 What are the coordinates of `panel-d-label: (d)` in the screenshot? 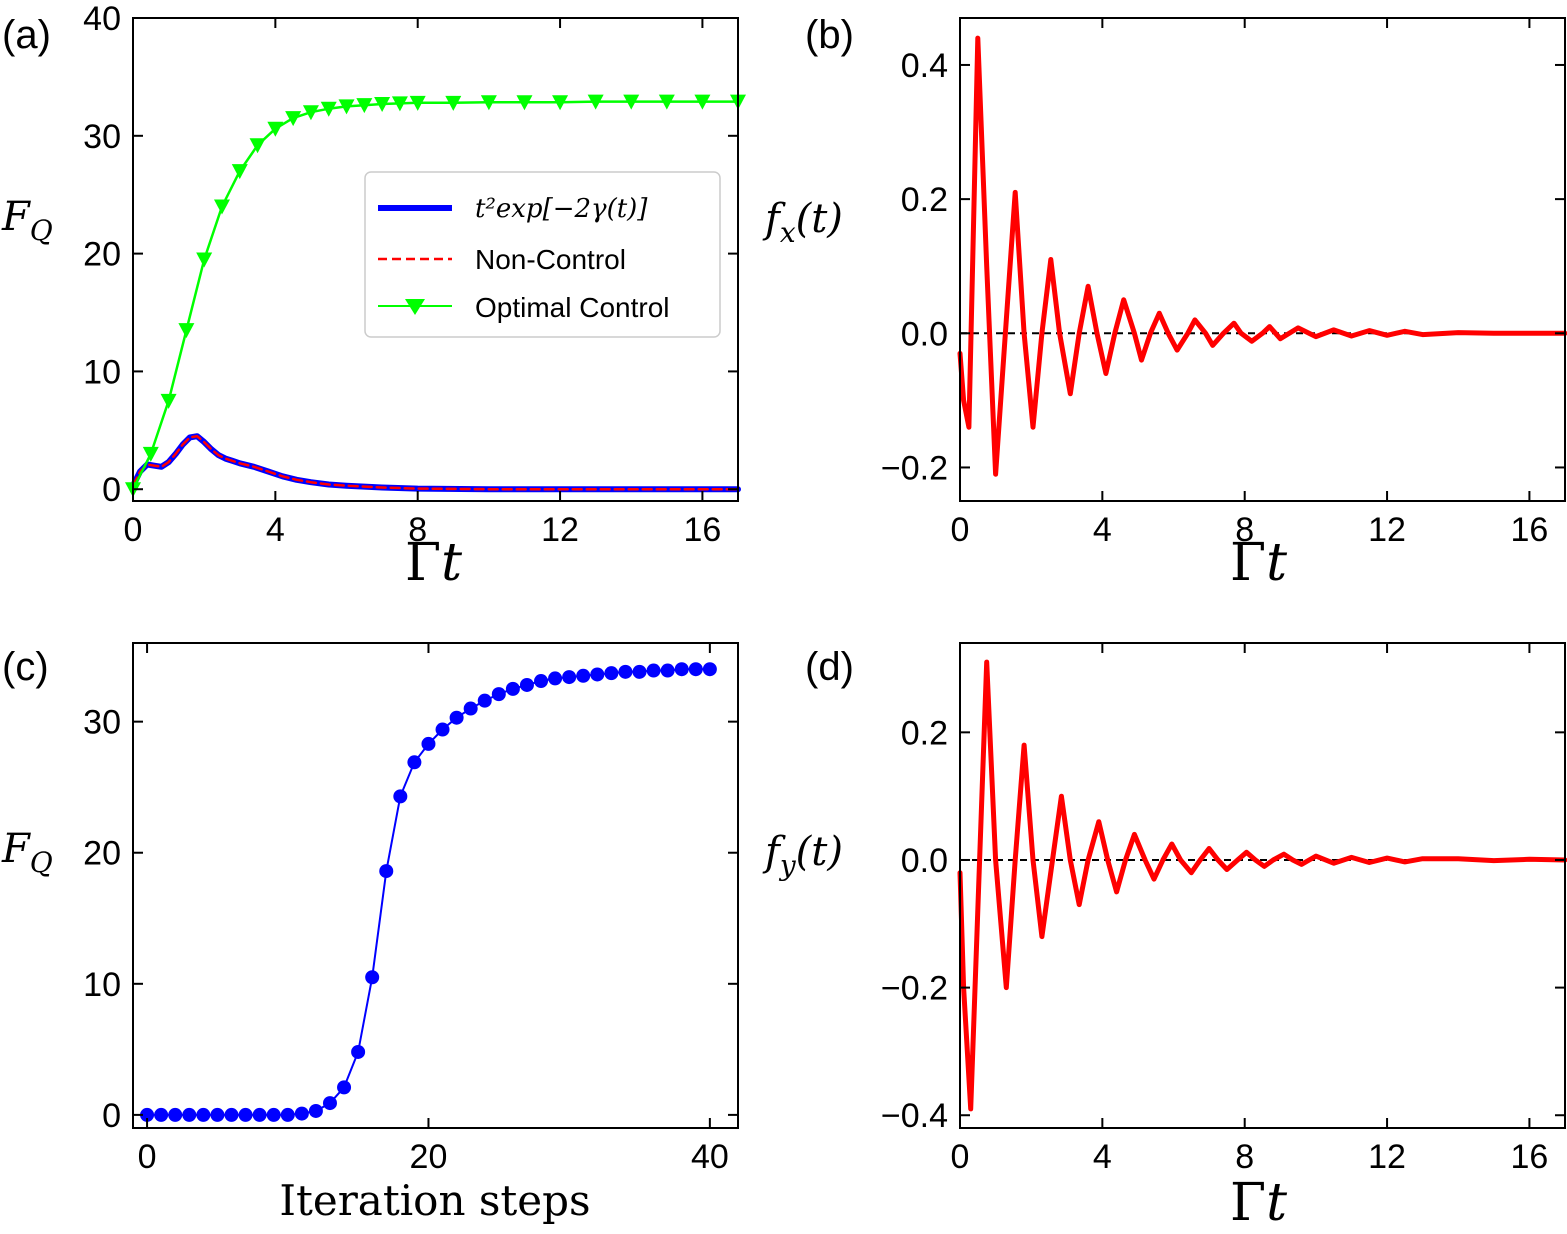 It's located at (829, 667).